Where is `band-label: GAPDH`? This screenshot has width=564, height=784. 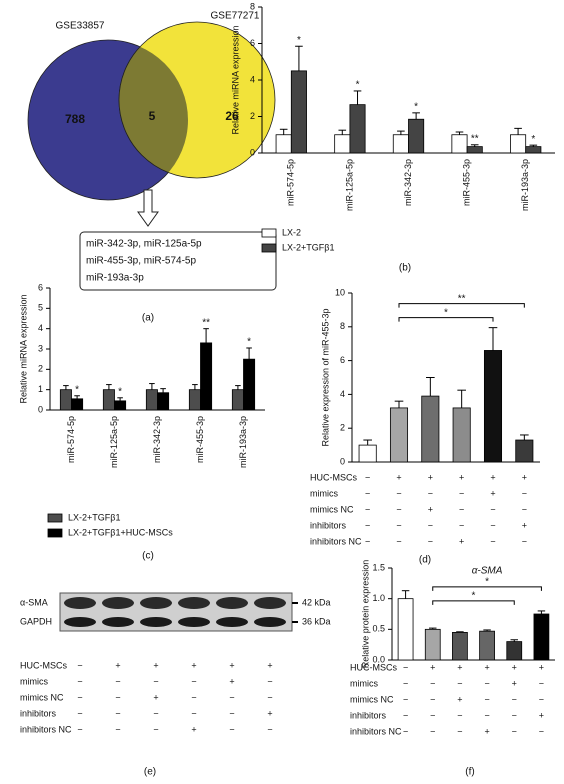 band-label: GAPDH is located at coordinates (36, 621).